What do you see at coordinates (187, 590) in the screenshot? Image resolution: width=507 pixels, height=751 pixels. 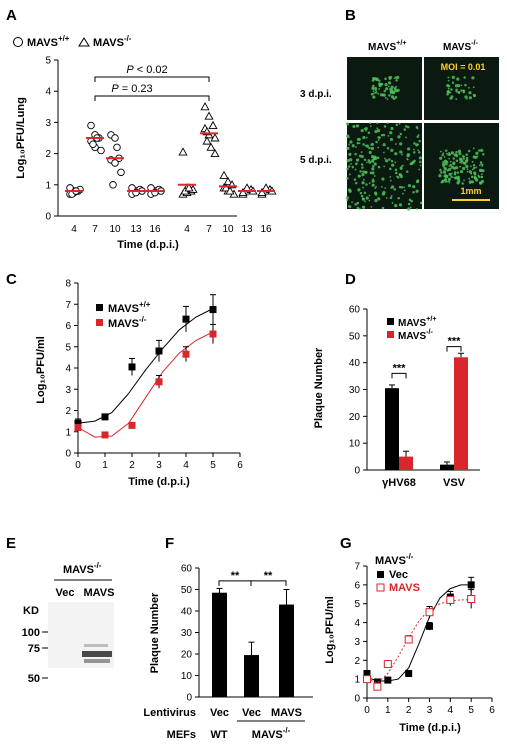 I see `f-y-tick-label: 50` at bounding box center [187, 590].